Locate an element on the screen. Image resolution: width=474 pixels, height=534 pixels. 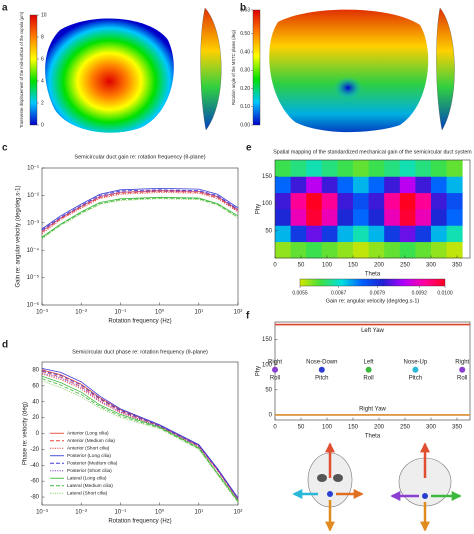
x-tick-label: 350 is located at coordinates (457, 266).